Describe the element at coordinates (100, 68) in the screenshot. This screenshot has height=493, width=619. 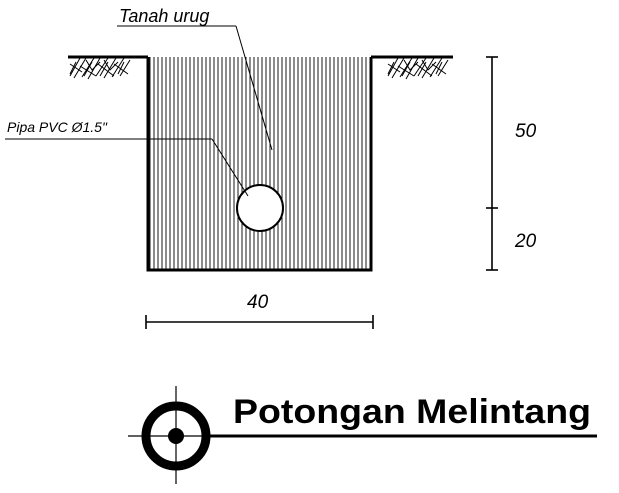
I see `soil-symbol-left` at that location.